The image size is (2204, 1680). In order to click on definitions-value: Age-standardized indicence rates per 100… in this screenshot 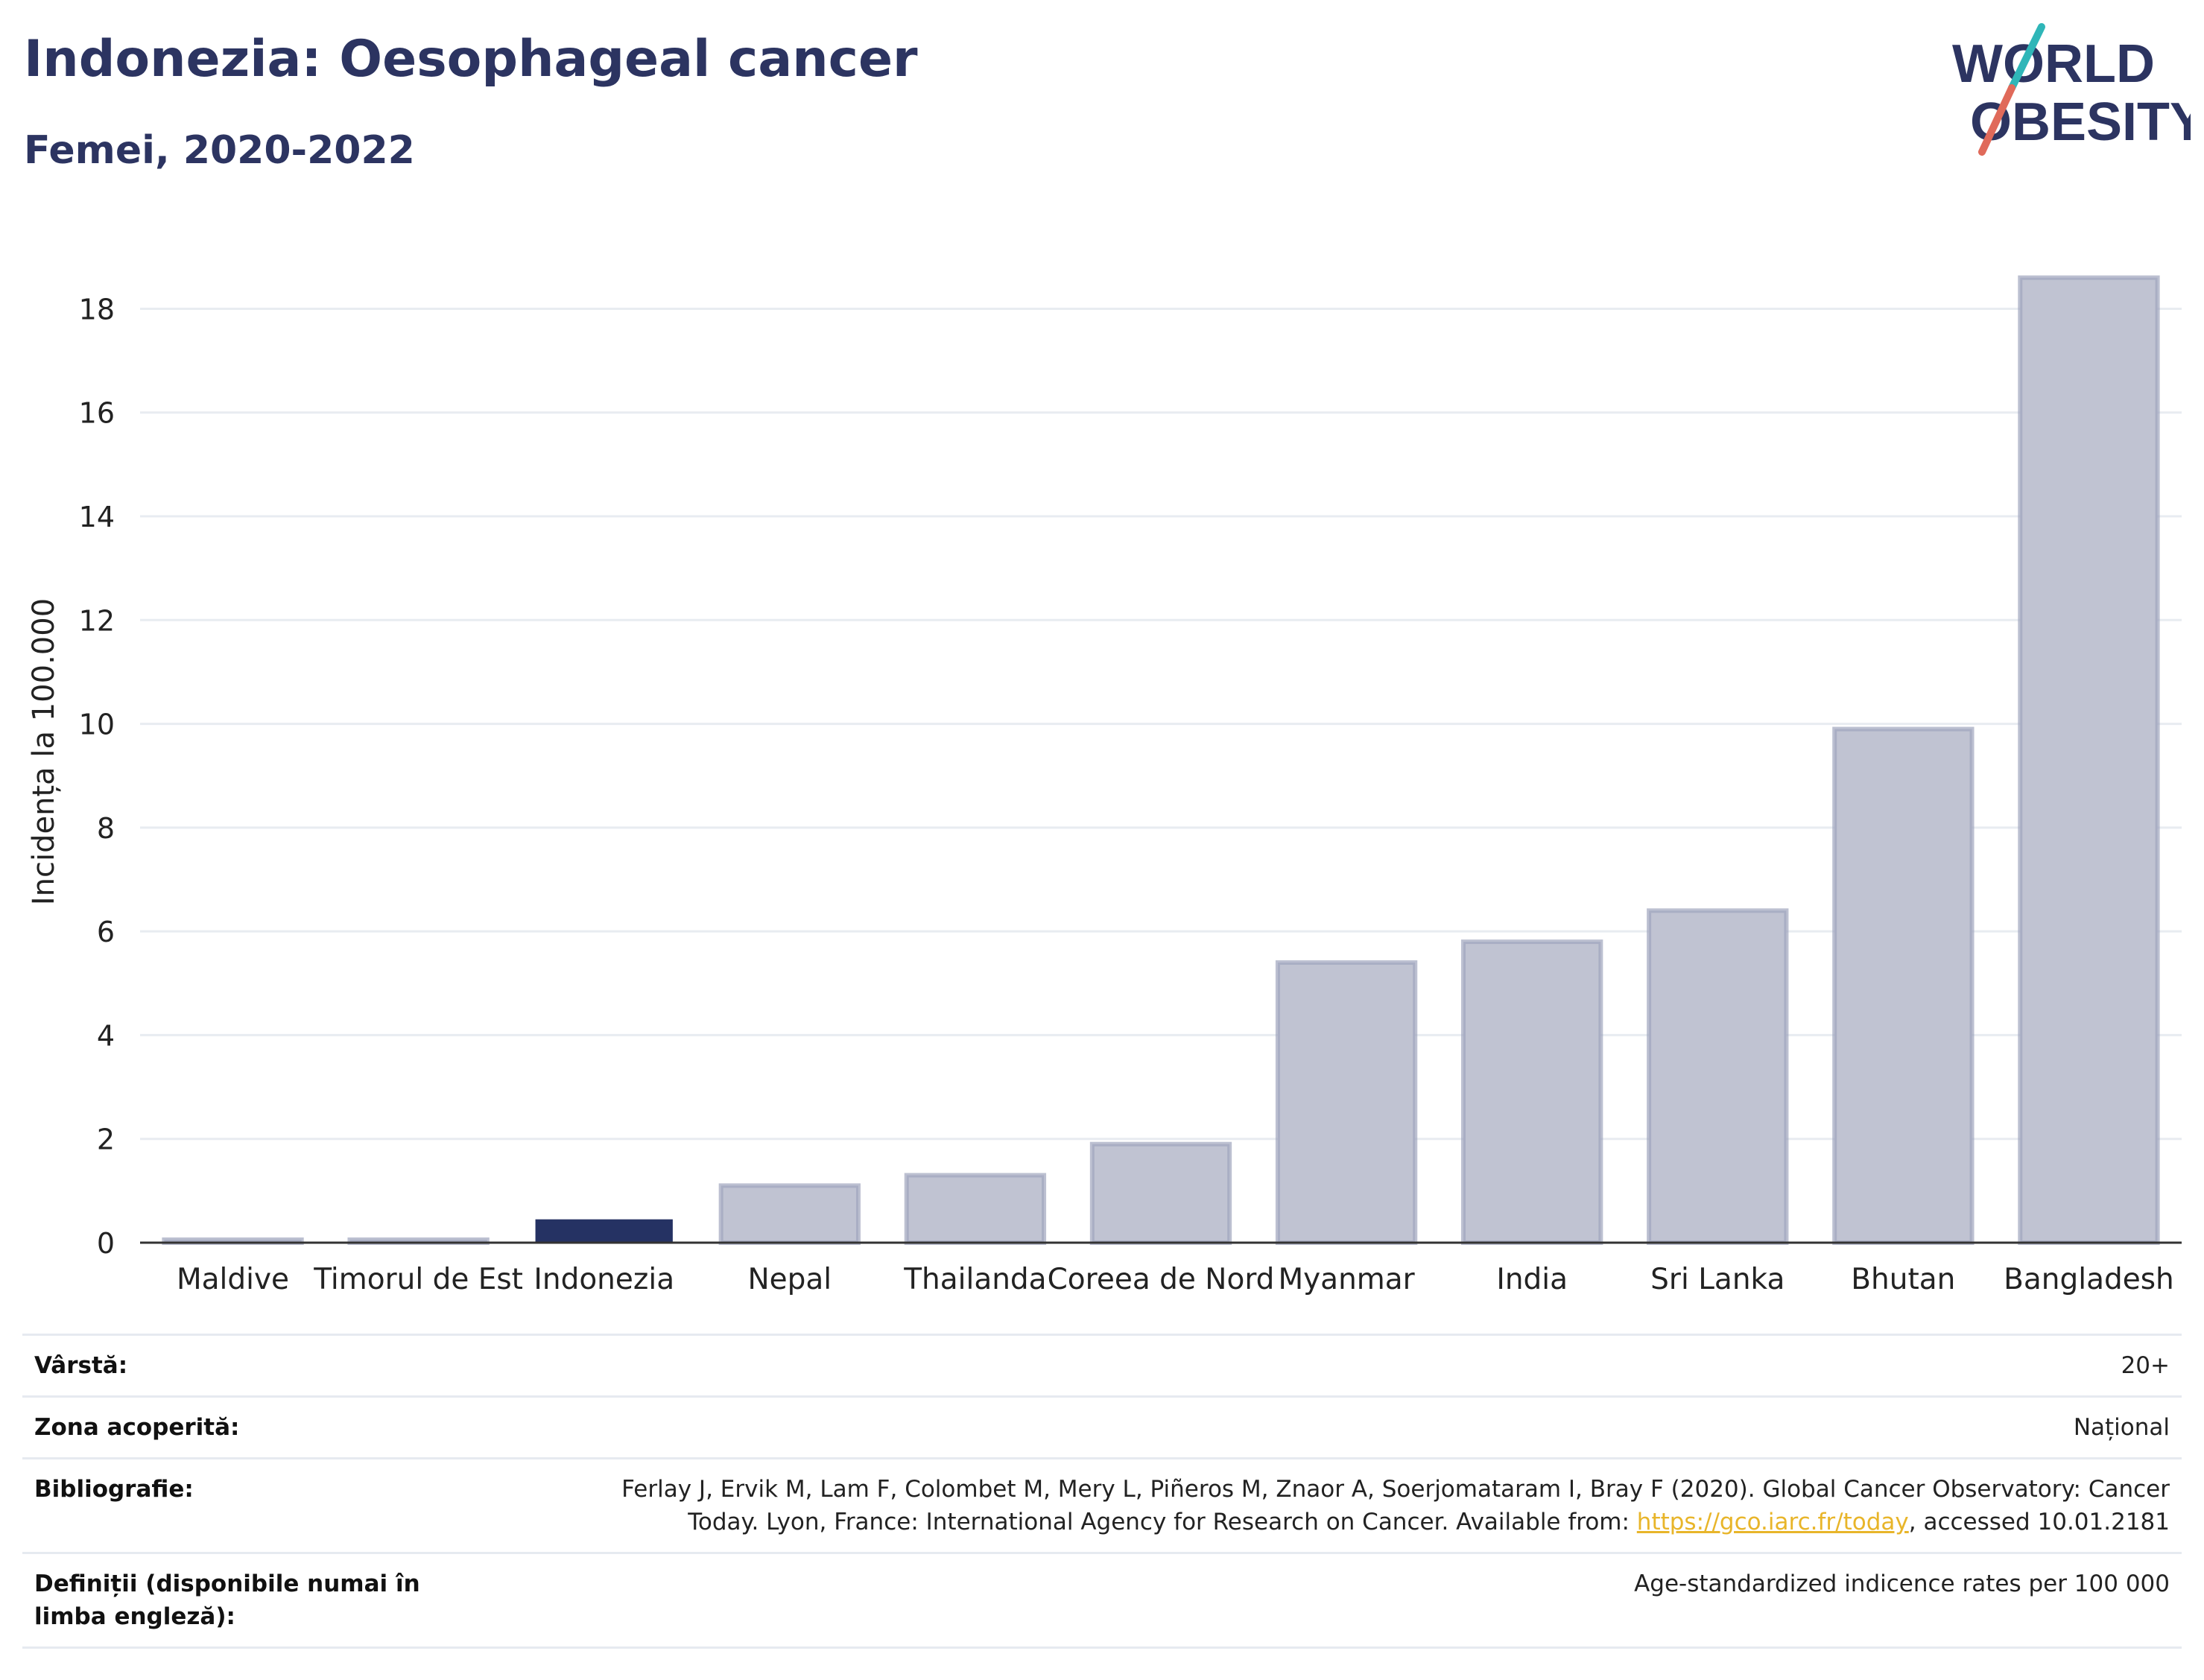, I will do `click(1902, 1583)`.